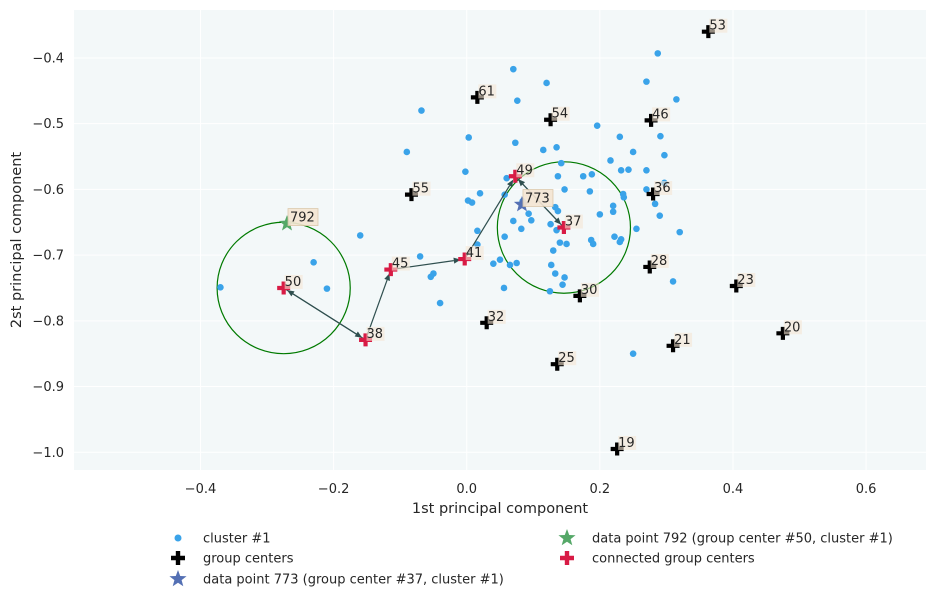 The image size is (936, 602). I want to click on y-tick-label: −1.0, so click(48, 453).